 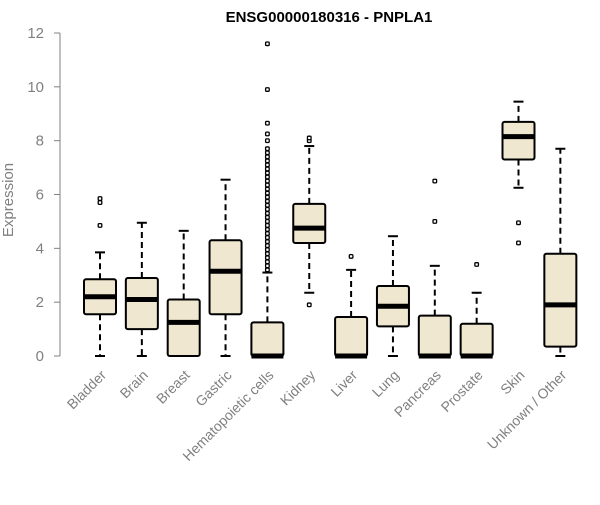 What do you see at coordinates (8, 200) in the screenshot?
I see `y-axis-title: Expression` at bounding box center [8, 200].